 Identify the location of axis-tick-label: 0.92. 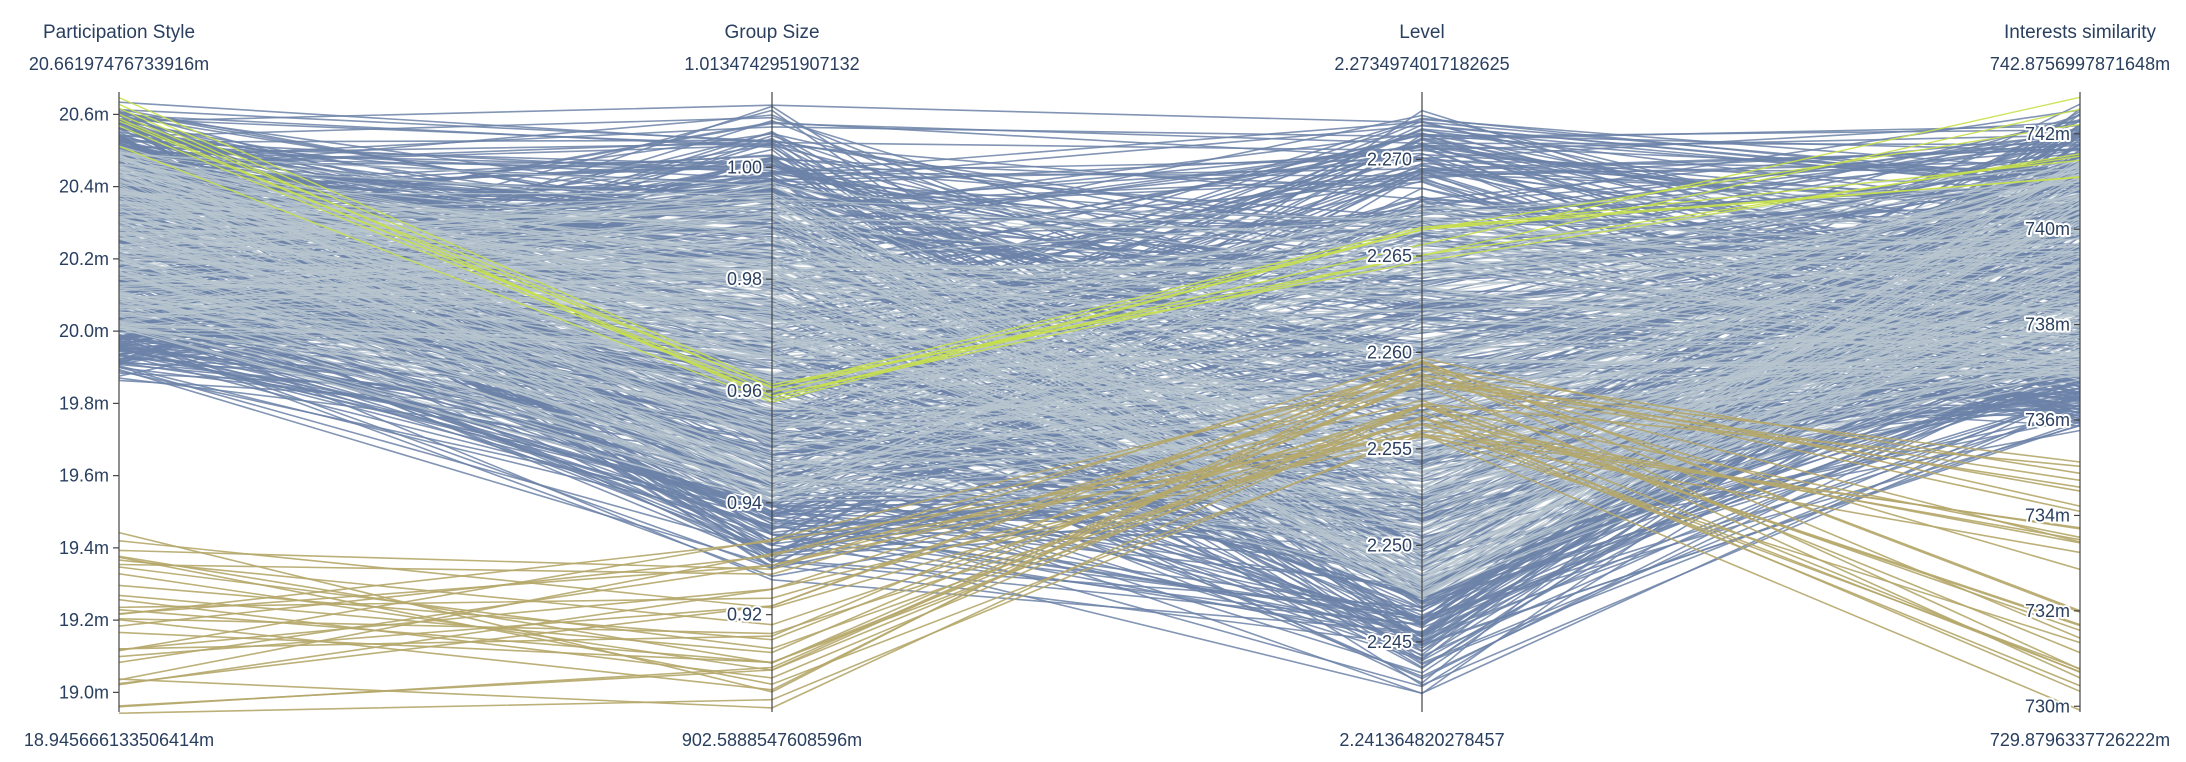
(744, 615).